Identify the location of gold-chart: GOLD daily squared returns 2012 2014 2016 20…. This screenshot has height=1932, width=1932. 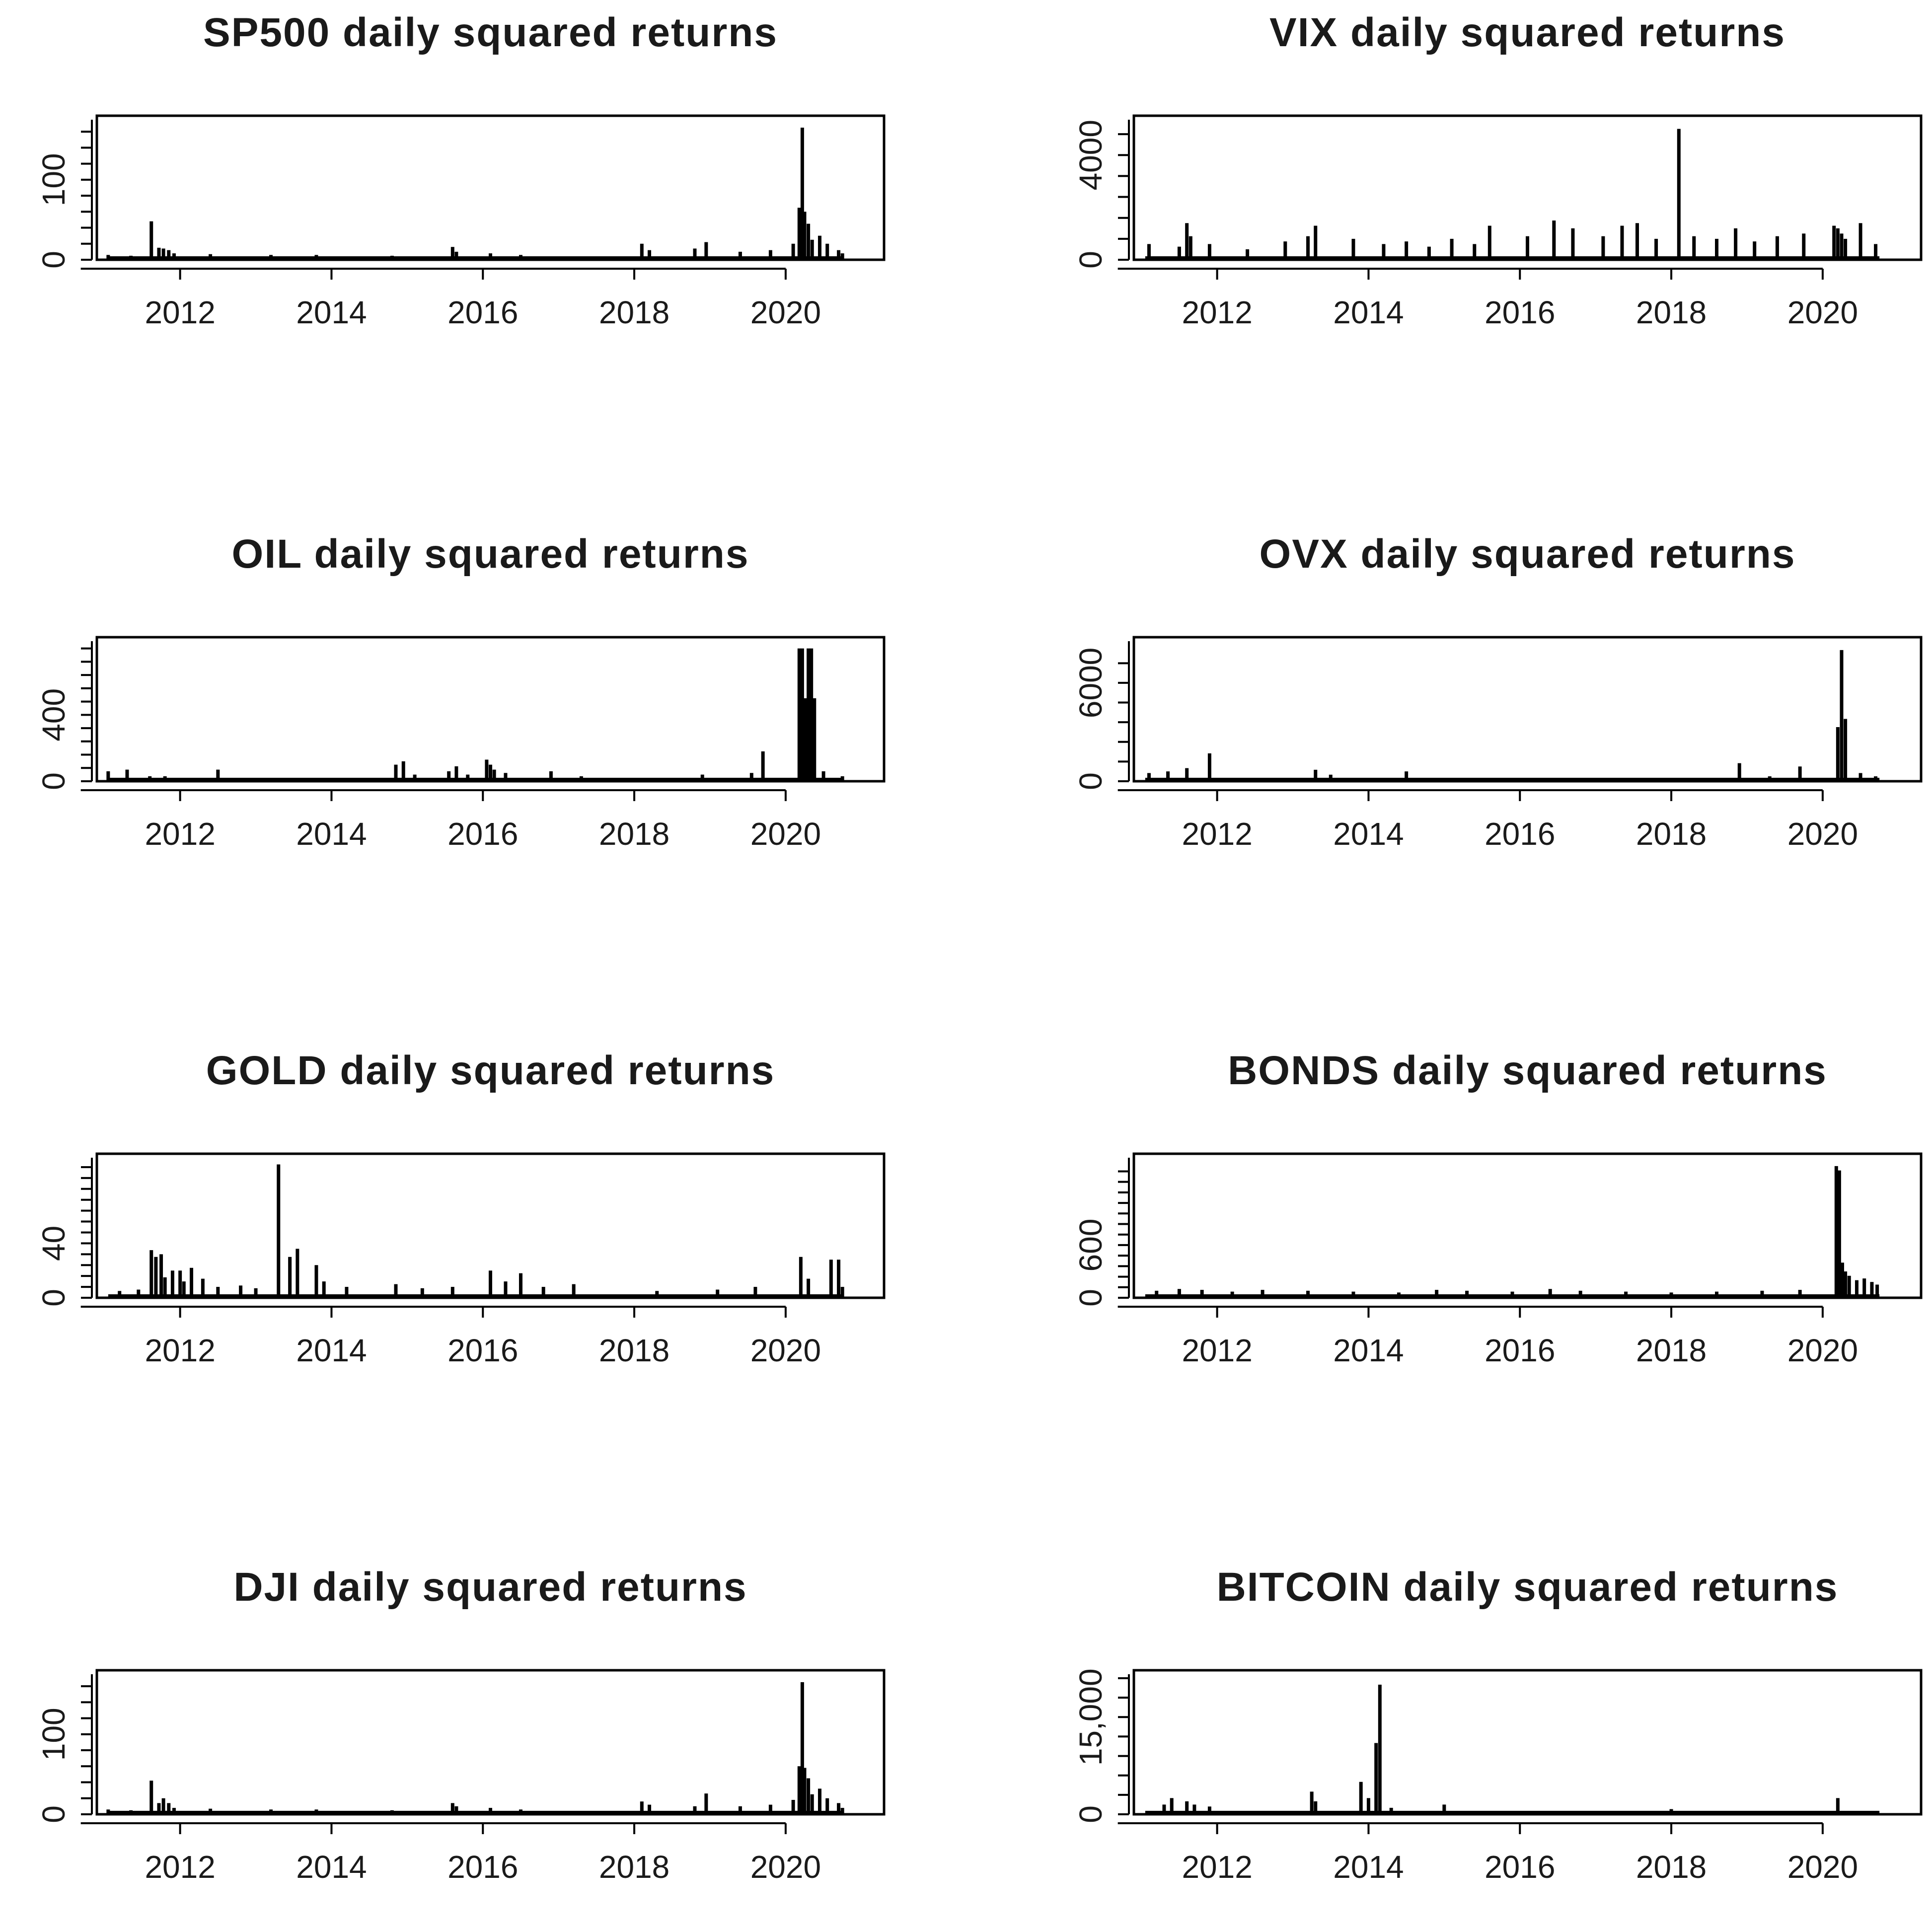
(461, 1208).